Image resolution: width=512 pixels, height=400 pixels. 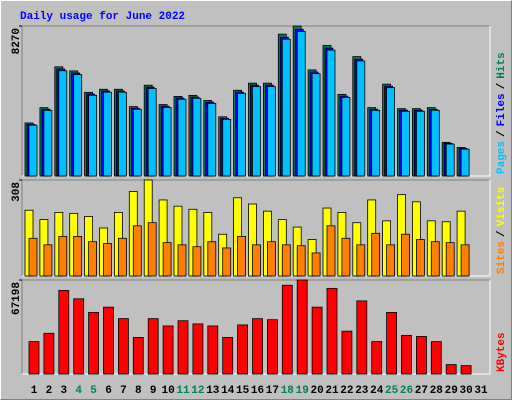 What do you see at coordinates (49, 391) in the screenshot?
I see `x-tick-label: 2` at bounding box center [49, 391].